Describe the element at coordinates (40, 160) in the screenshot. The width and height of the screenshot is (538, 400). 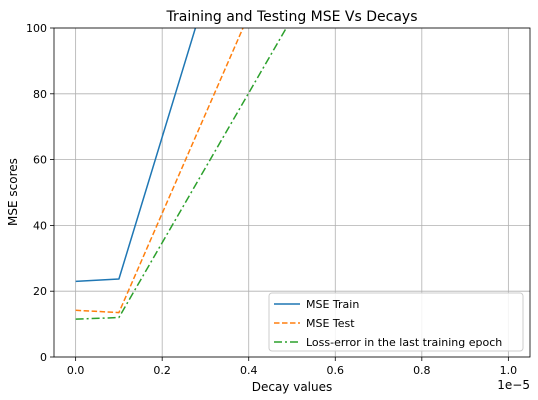
I see `y-tick-label: 60` at that location.